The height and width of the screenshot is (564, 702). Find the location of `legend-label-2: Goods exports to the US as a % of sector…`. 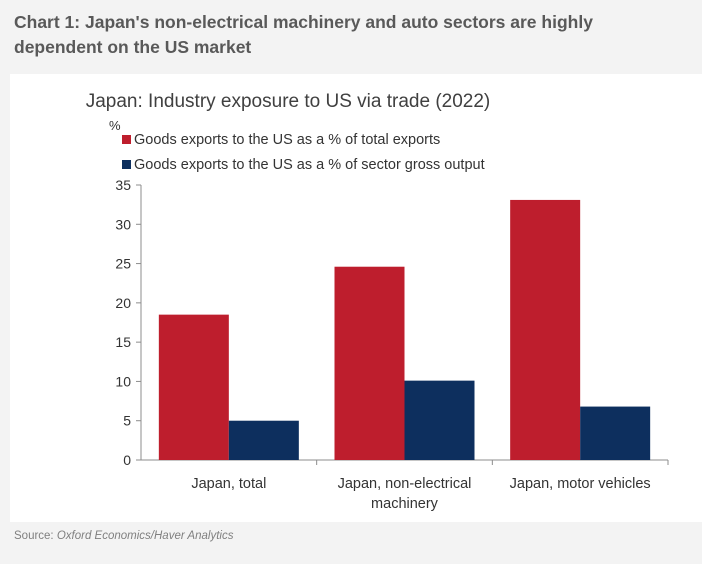

legend-label-2: Goods exports to the US as a % of sector… is located at coordinates (309, 165).